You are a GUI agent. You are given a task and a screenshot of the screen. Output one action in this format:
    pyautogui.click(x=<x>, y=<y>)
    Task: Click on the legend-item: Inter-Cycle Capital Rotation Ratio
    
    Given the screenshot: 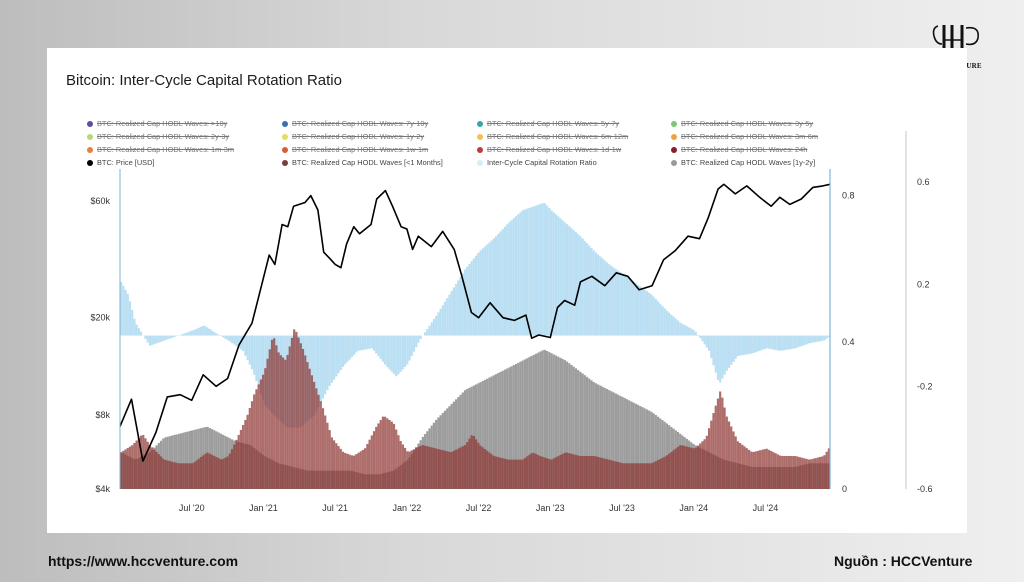 What is the action you would take?
    pyautogui.click(x=537, y=162)
    